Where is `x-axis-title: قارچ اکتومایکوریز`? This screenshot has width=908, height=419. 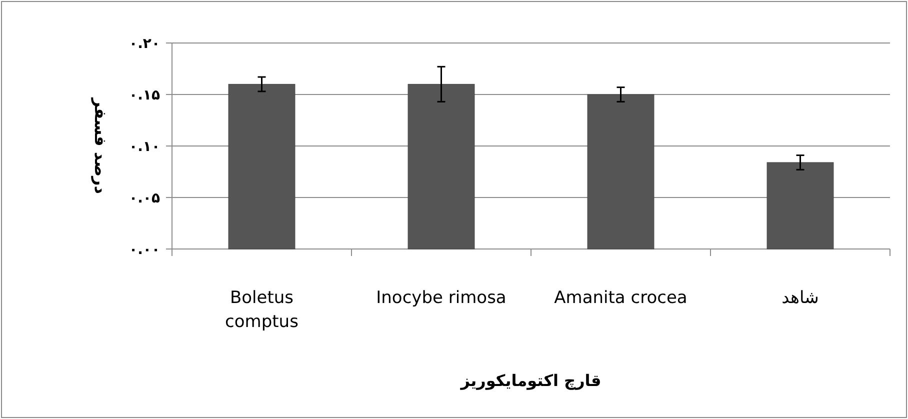 x-axis-title: قارچ اکتومایکوریز is located at coordinates (531, 380).